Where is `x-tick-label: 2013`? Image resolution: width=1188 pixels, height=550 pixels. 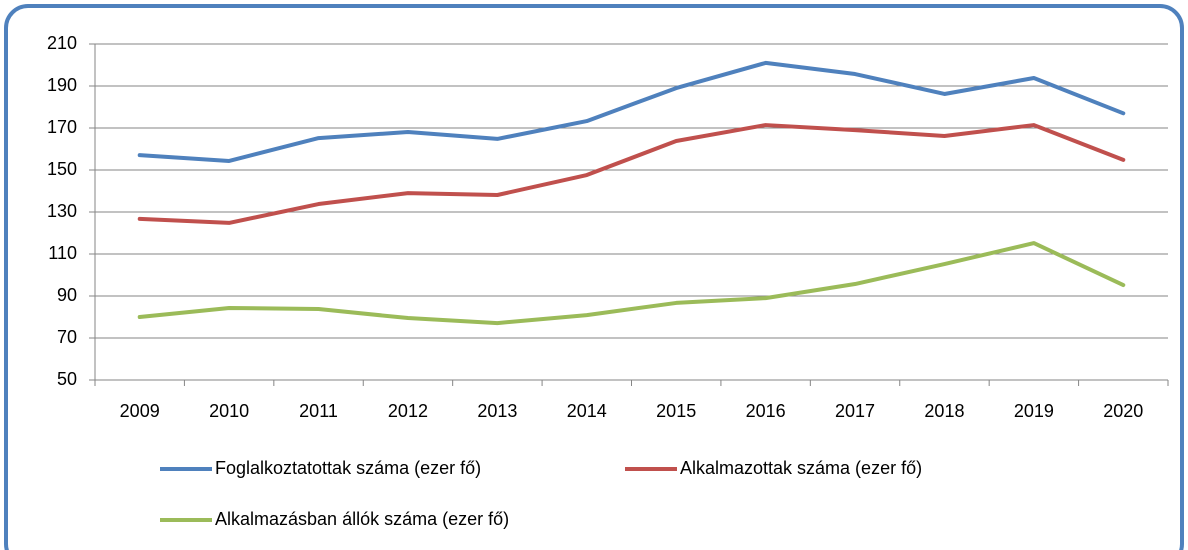 x-tick-label: 2013 is located at coordinates (497, 411).